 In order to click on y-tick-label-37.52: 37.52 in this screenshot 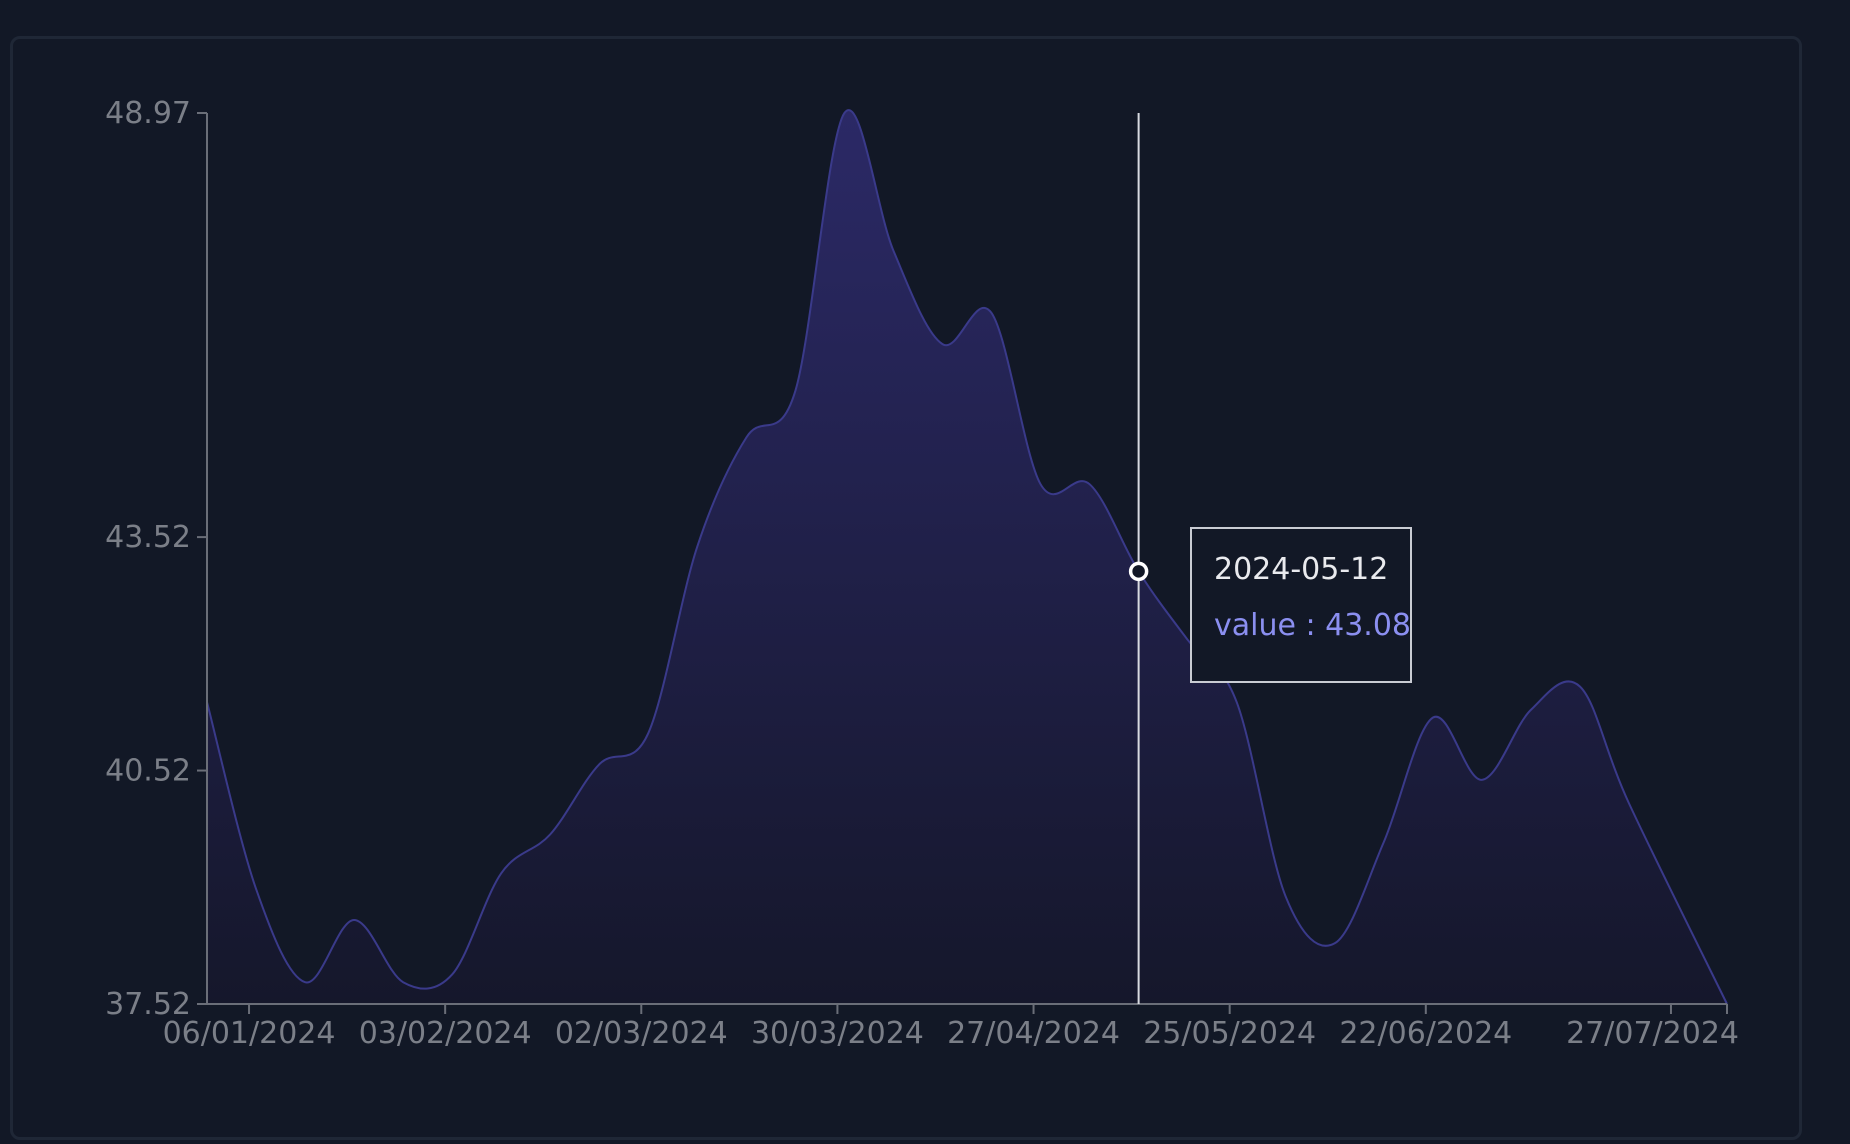, I will do `click(148, 1004)`.